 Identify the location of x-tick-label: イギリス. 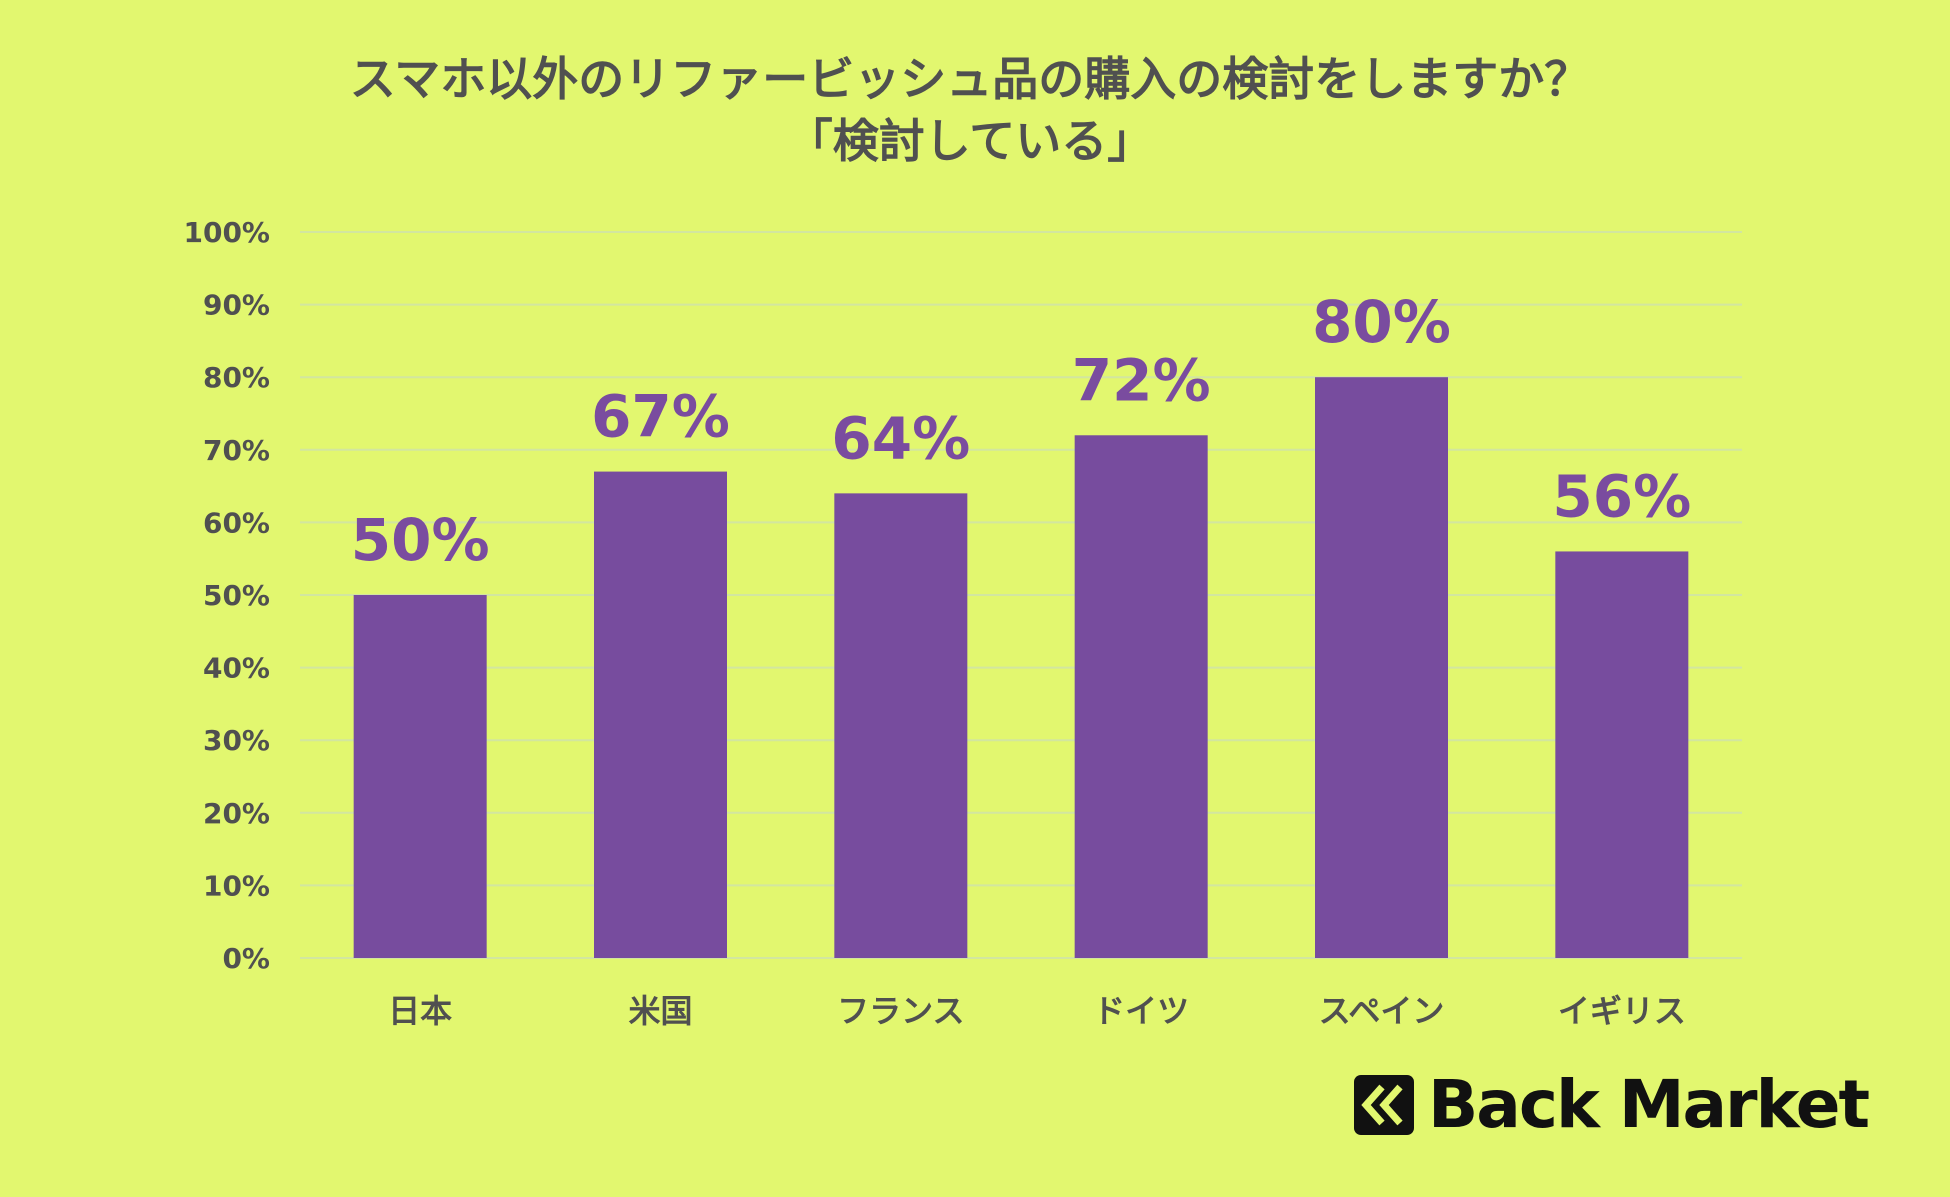
(1622, 1011).